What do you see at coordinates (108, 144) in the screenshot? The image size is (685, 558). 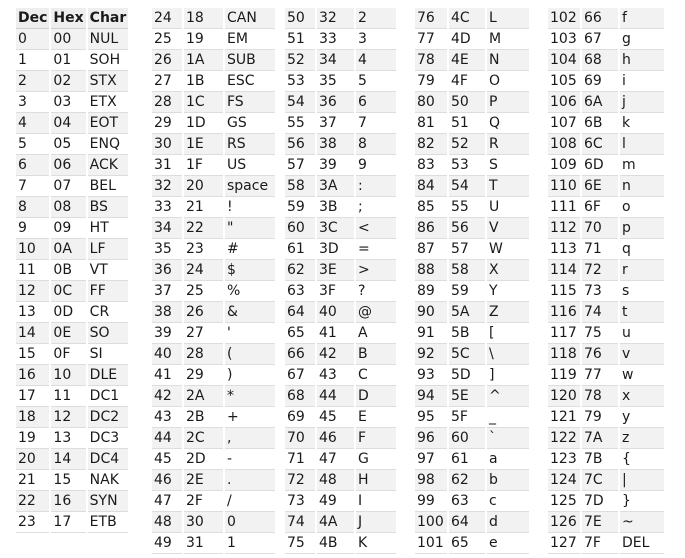 I see `char-value: ENQ` at bounding box center [108, 144].